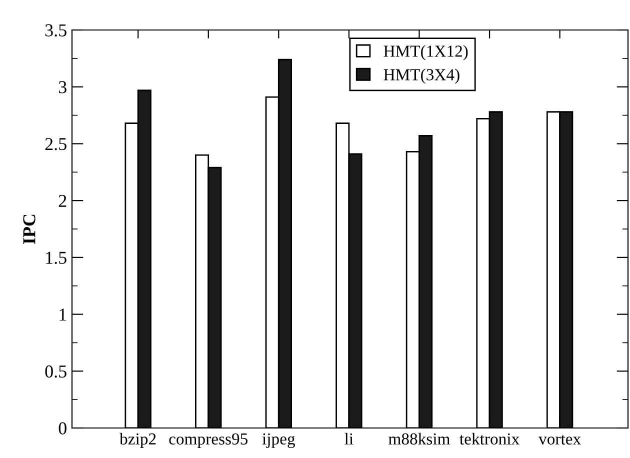 The height and width of the screenshot is (458, 630). Describe the element at coordinates (55, 30) in the screenshot. I see `y-tick-label: 3.5` at that location.